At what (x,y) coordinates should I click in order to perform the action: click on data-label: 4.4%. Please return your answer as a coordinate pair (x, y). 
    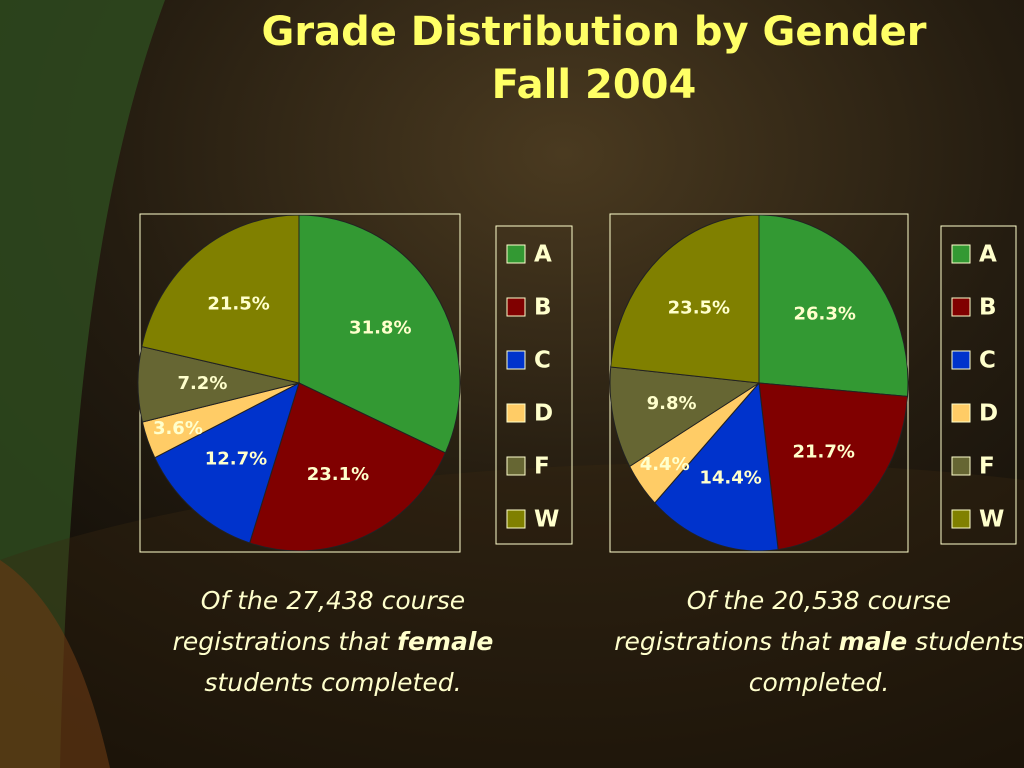
    Looking at the image, I should click on (665, 464).